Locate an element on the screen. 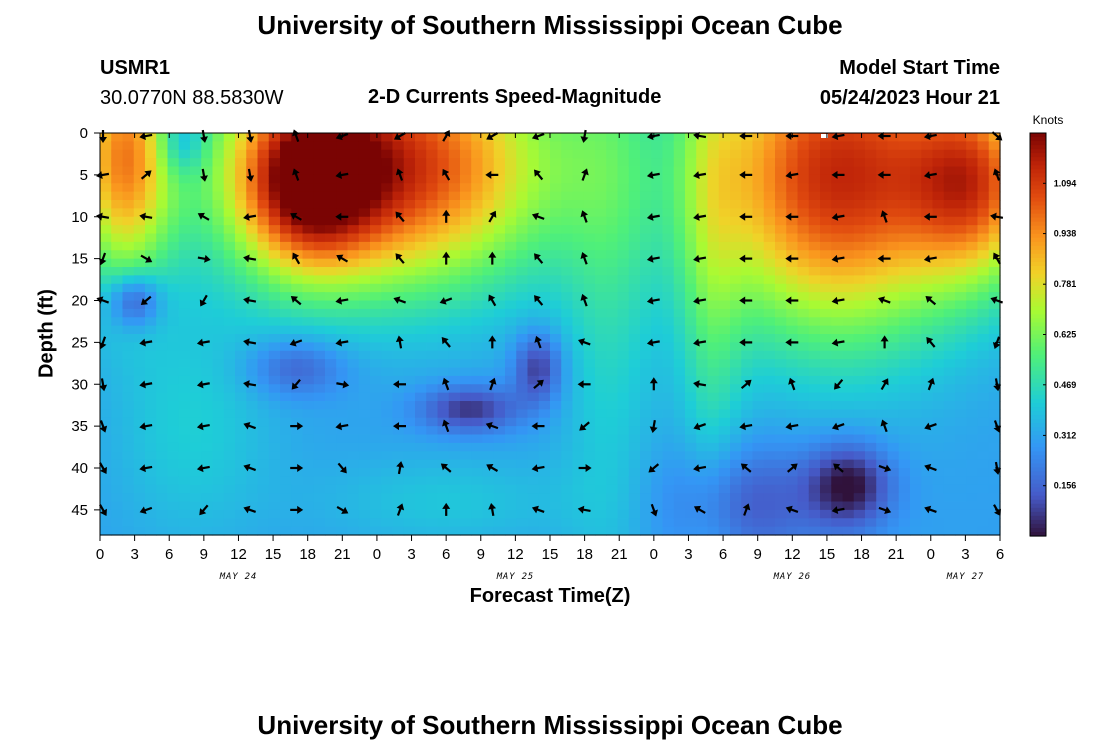  colorbar-segment is located at coordinates (1038, 510).